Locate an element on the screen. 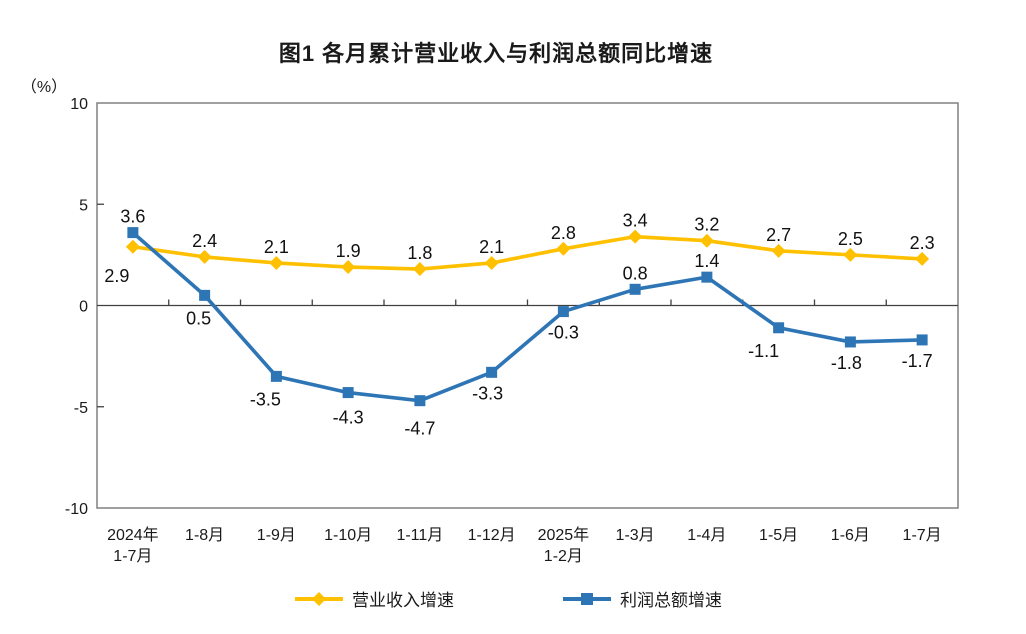  x-tick-label: 1-2月 is located at coordinates (563, 556).